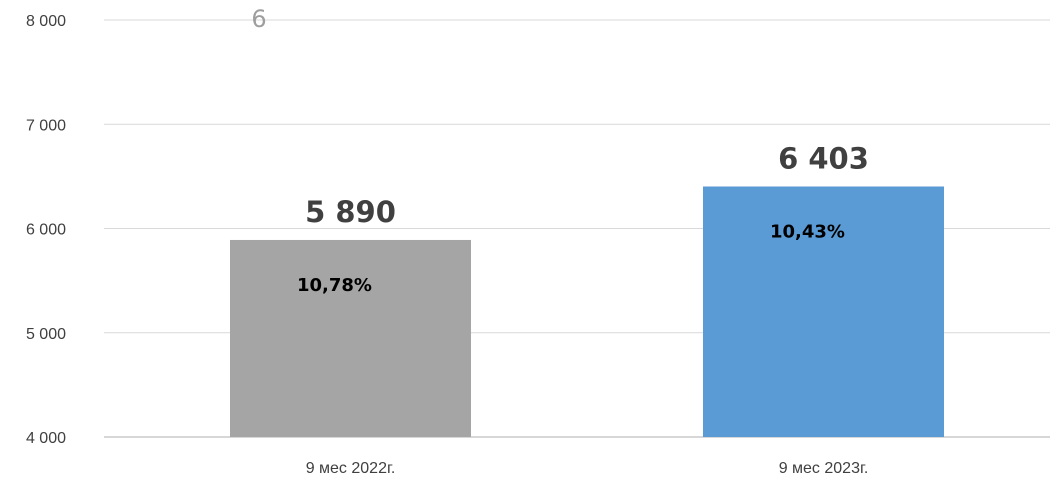 The width and height of the screenshot is (1059, 483). What do you see at coordinates (334, 285) in the screenshot?
I see `bar-percent-label: 10,78%` at bounding box center [334, 285].